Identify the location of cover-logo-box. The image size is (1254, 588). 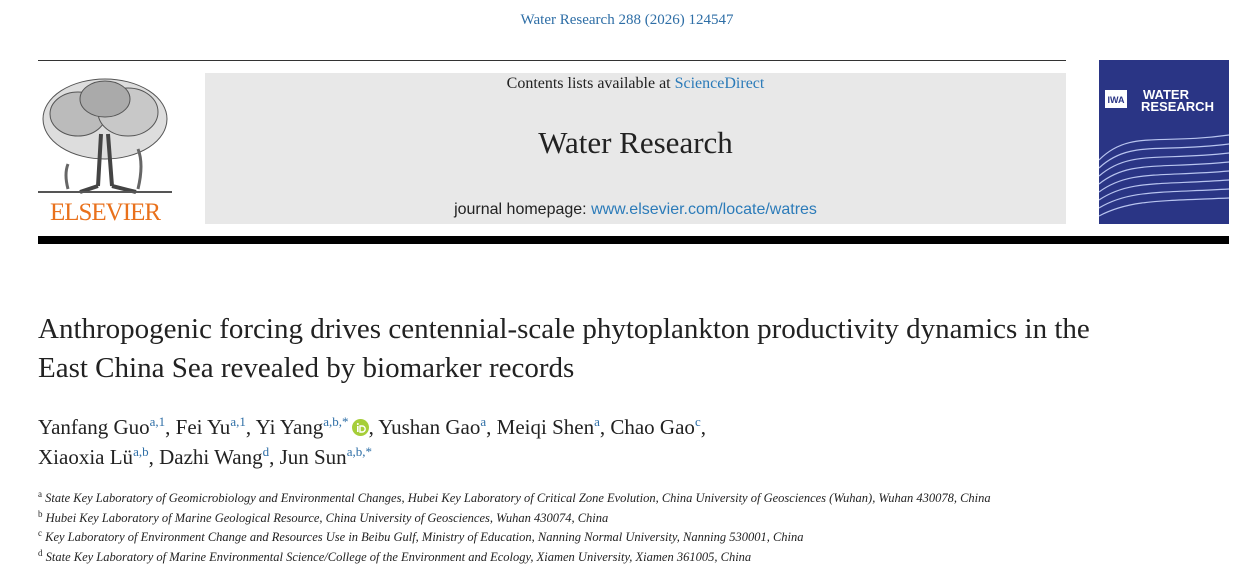
(1116, 99).